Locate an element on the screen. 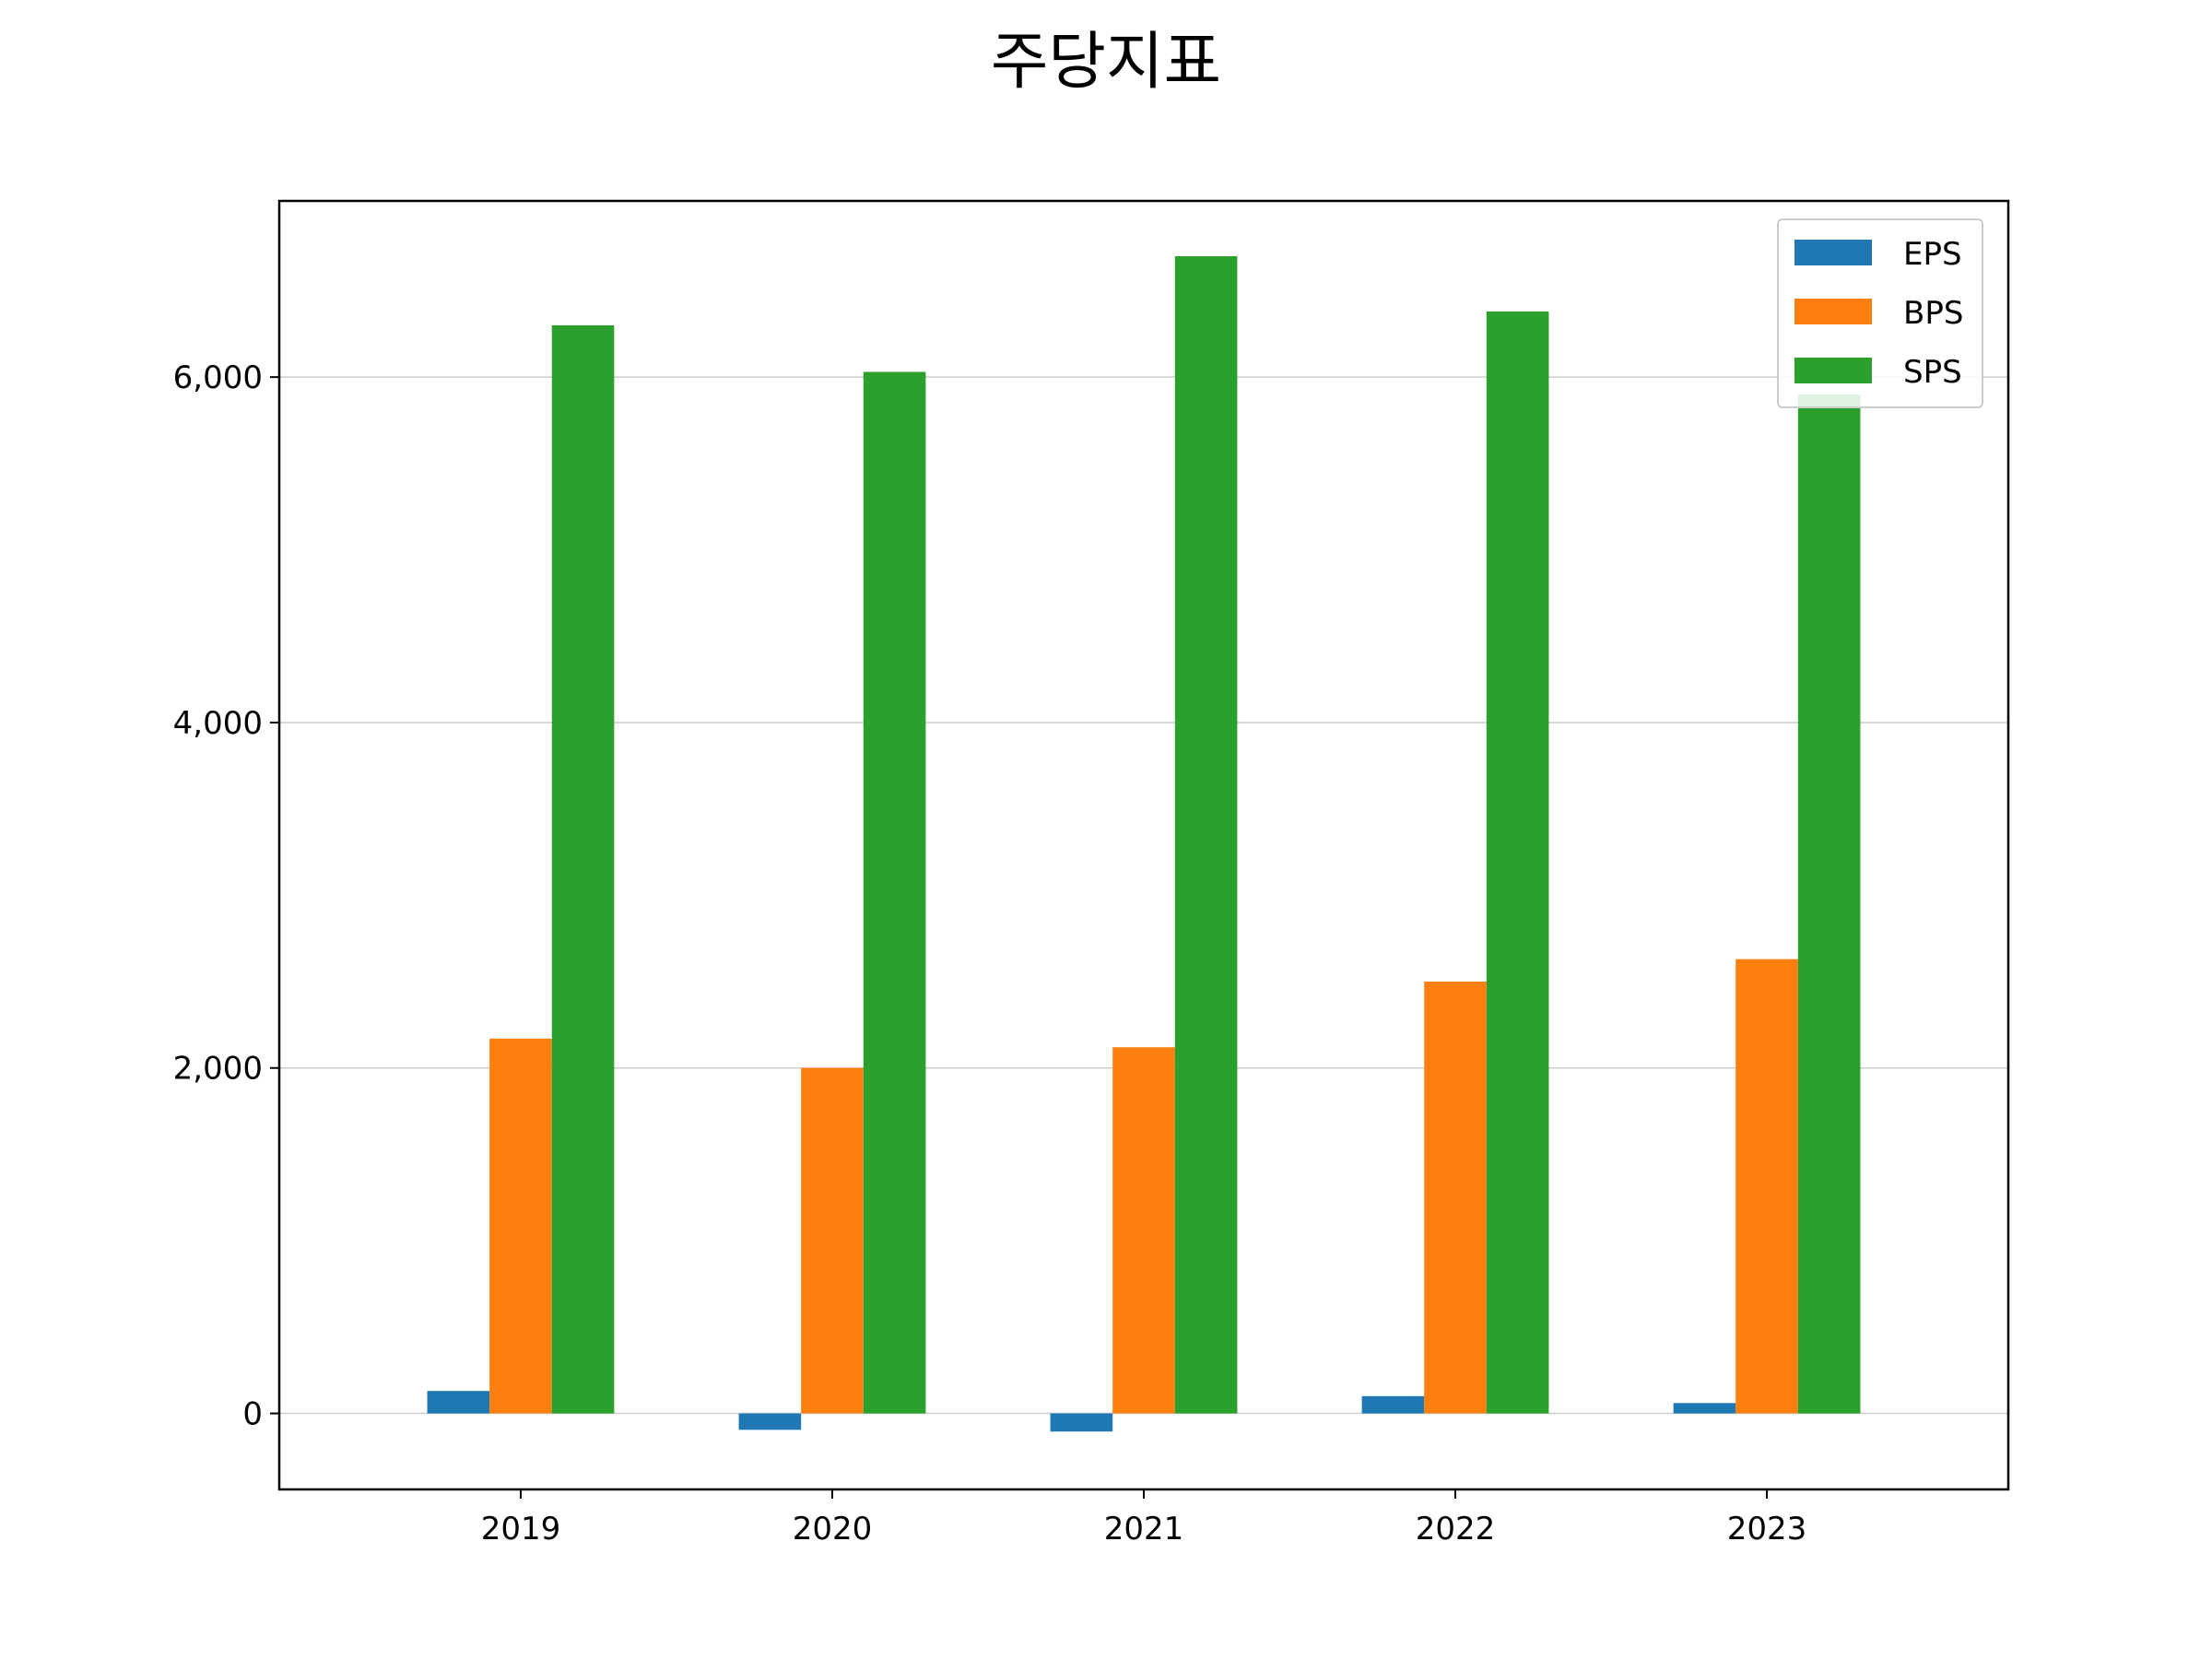 This screenshot has height=1659, width=2212. bar-sps-2021 is located at coordinates (1206, 834).